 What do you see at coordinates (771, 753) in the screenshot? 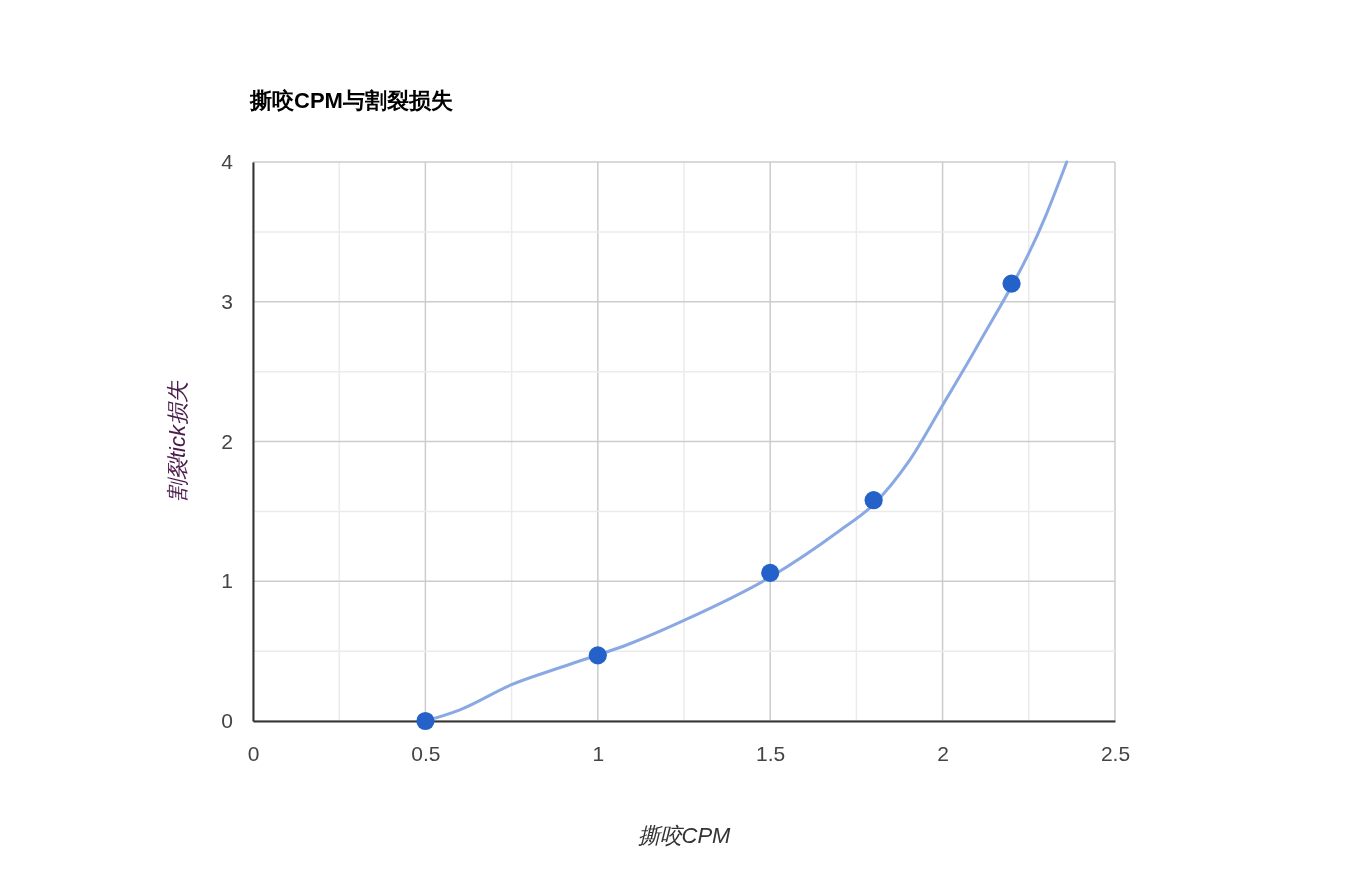
I see `x-tick-label: 1.5` at bounding box center [771, 753].